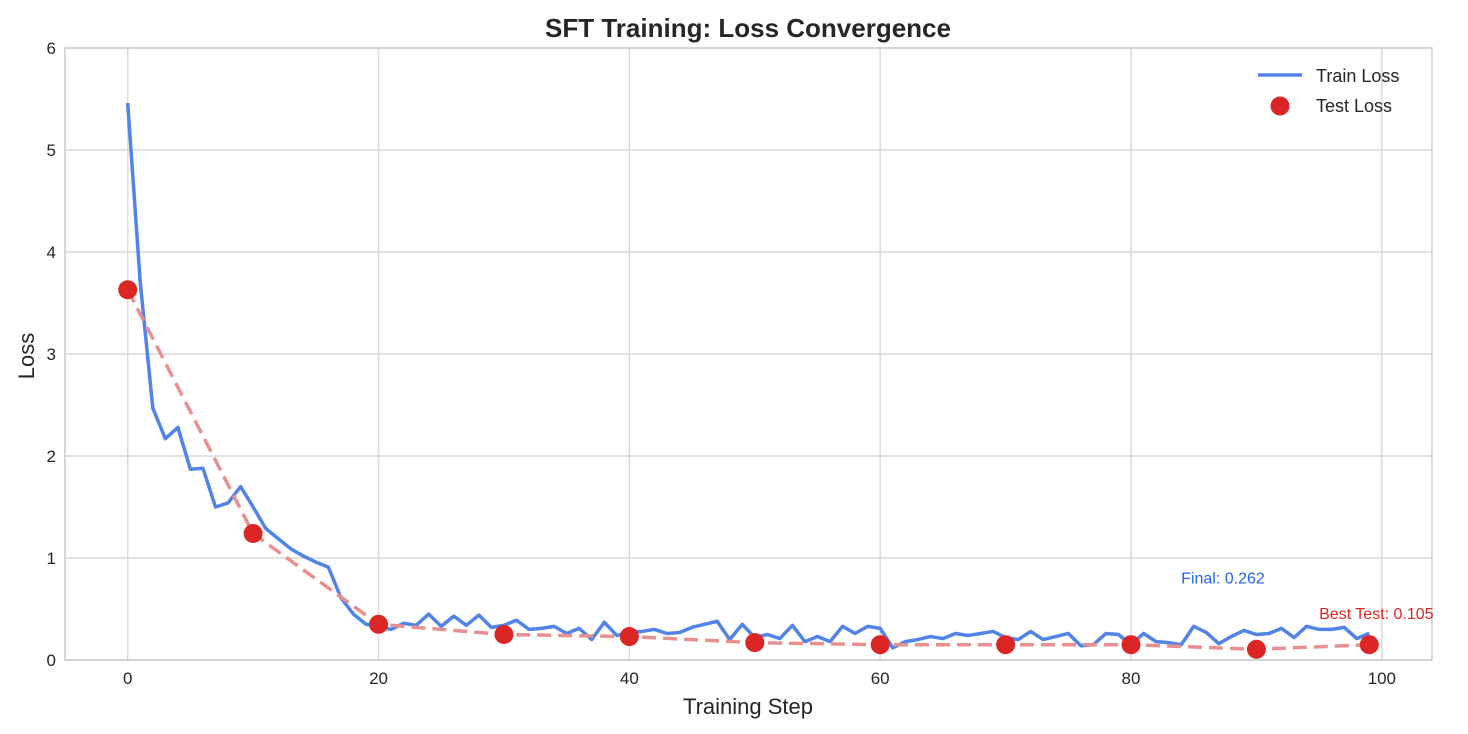 The image size is (1468, 734). Describe the element at coordinates (51, 48) in the screenshot. I see `y-tick-label: 6` at that location.